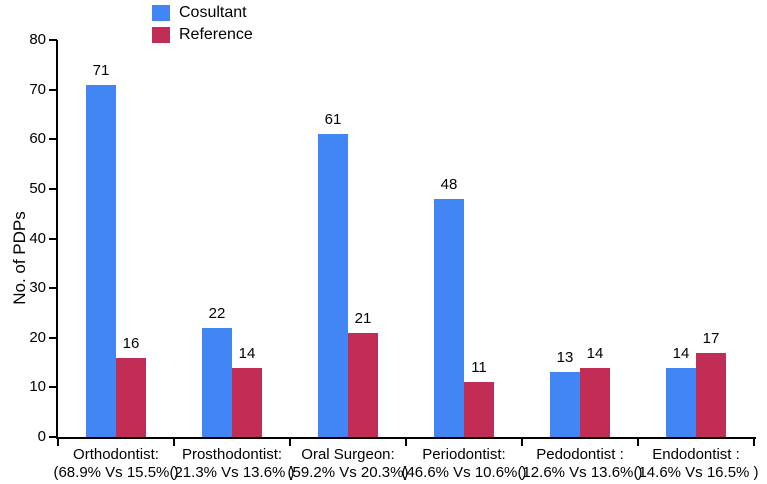 The image size is (767, 484). Describe the element at coordinates (696, 454) in the screenshot. I see `category-label-5: Endodontist :` at that location.